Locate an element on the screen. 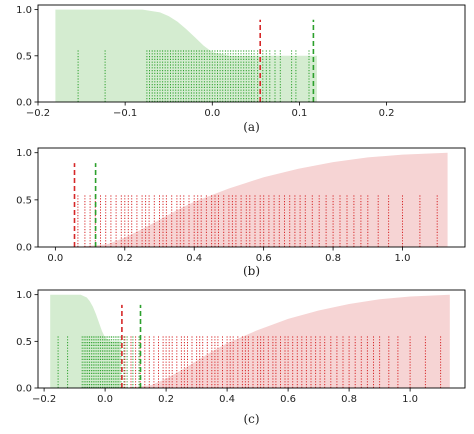 This screenshot has height=434, width=474. panel-caption: (a) is located at coordinates (251, 127).